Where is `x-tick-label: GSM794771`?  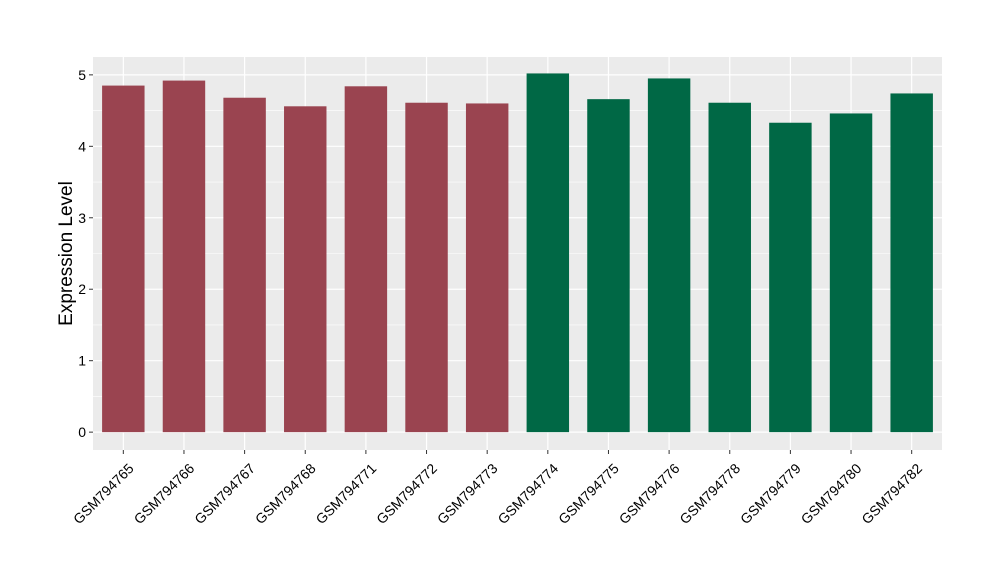
x-tick-label: GSM794771 is located at coordinates (345, 493).